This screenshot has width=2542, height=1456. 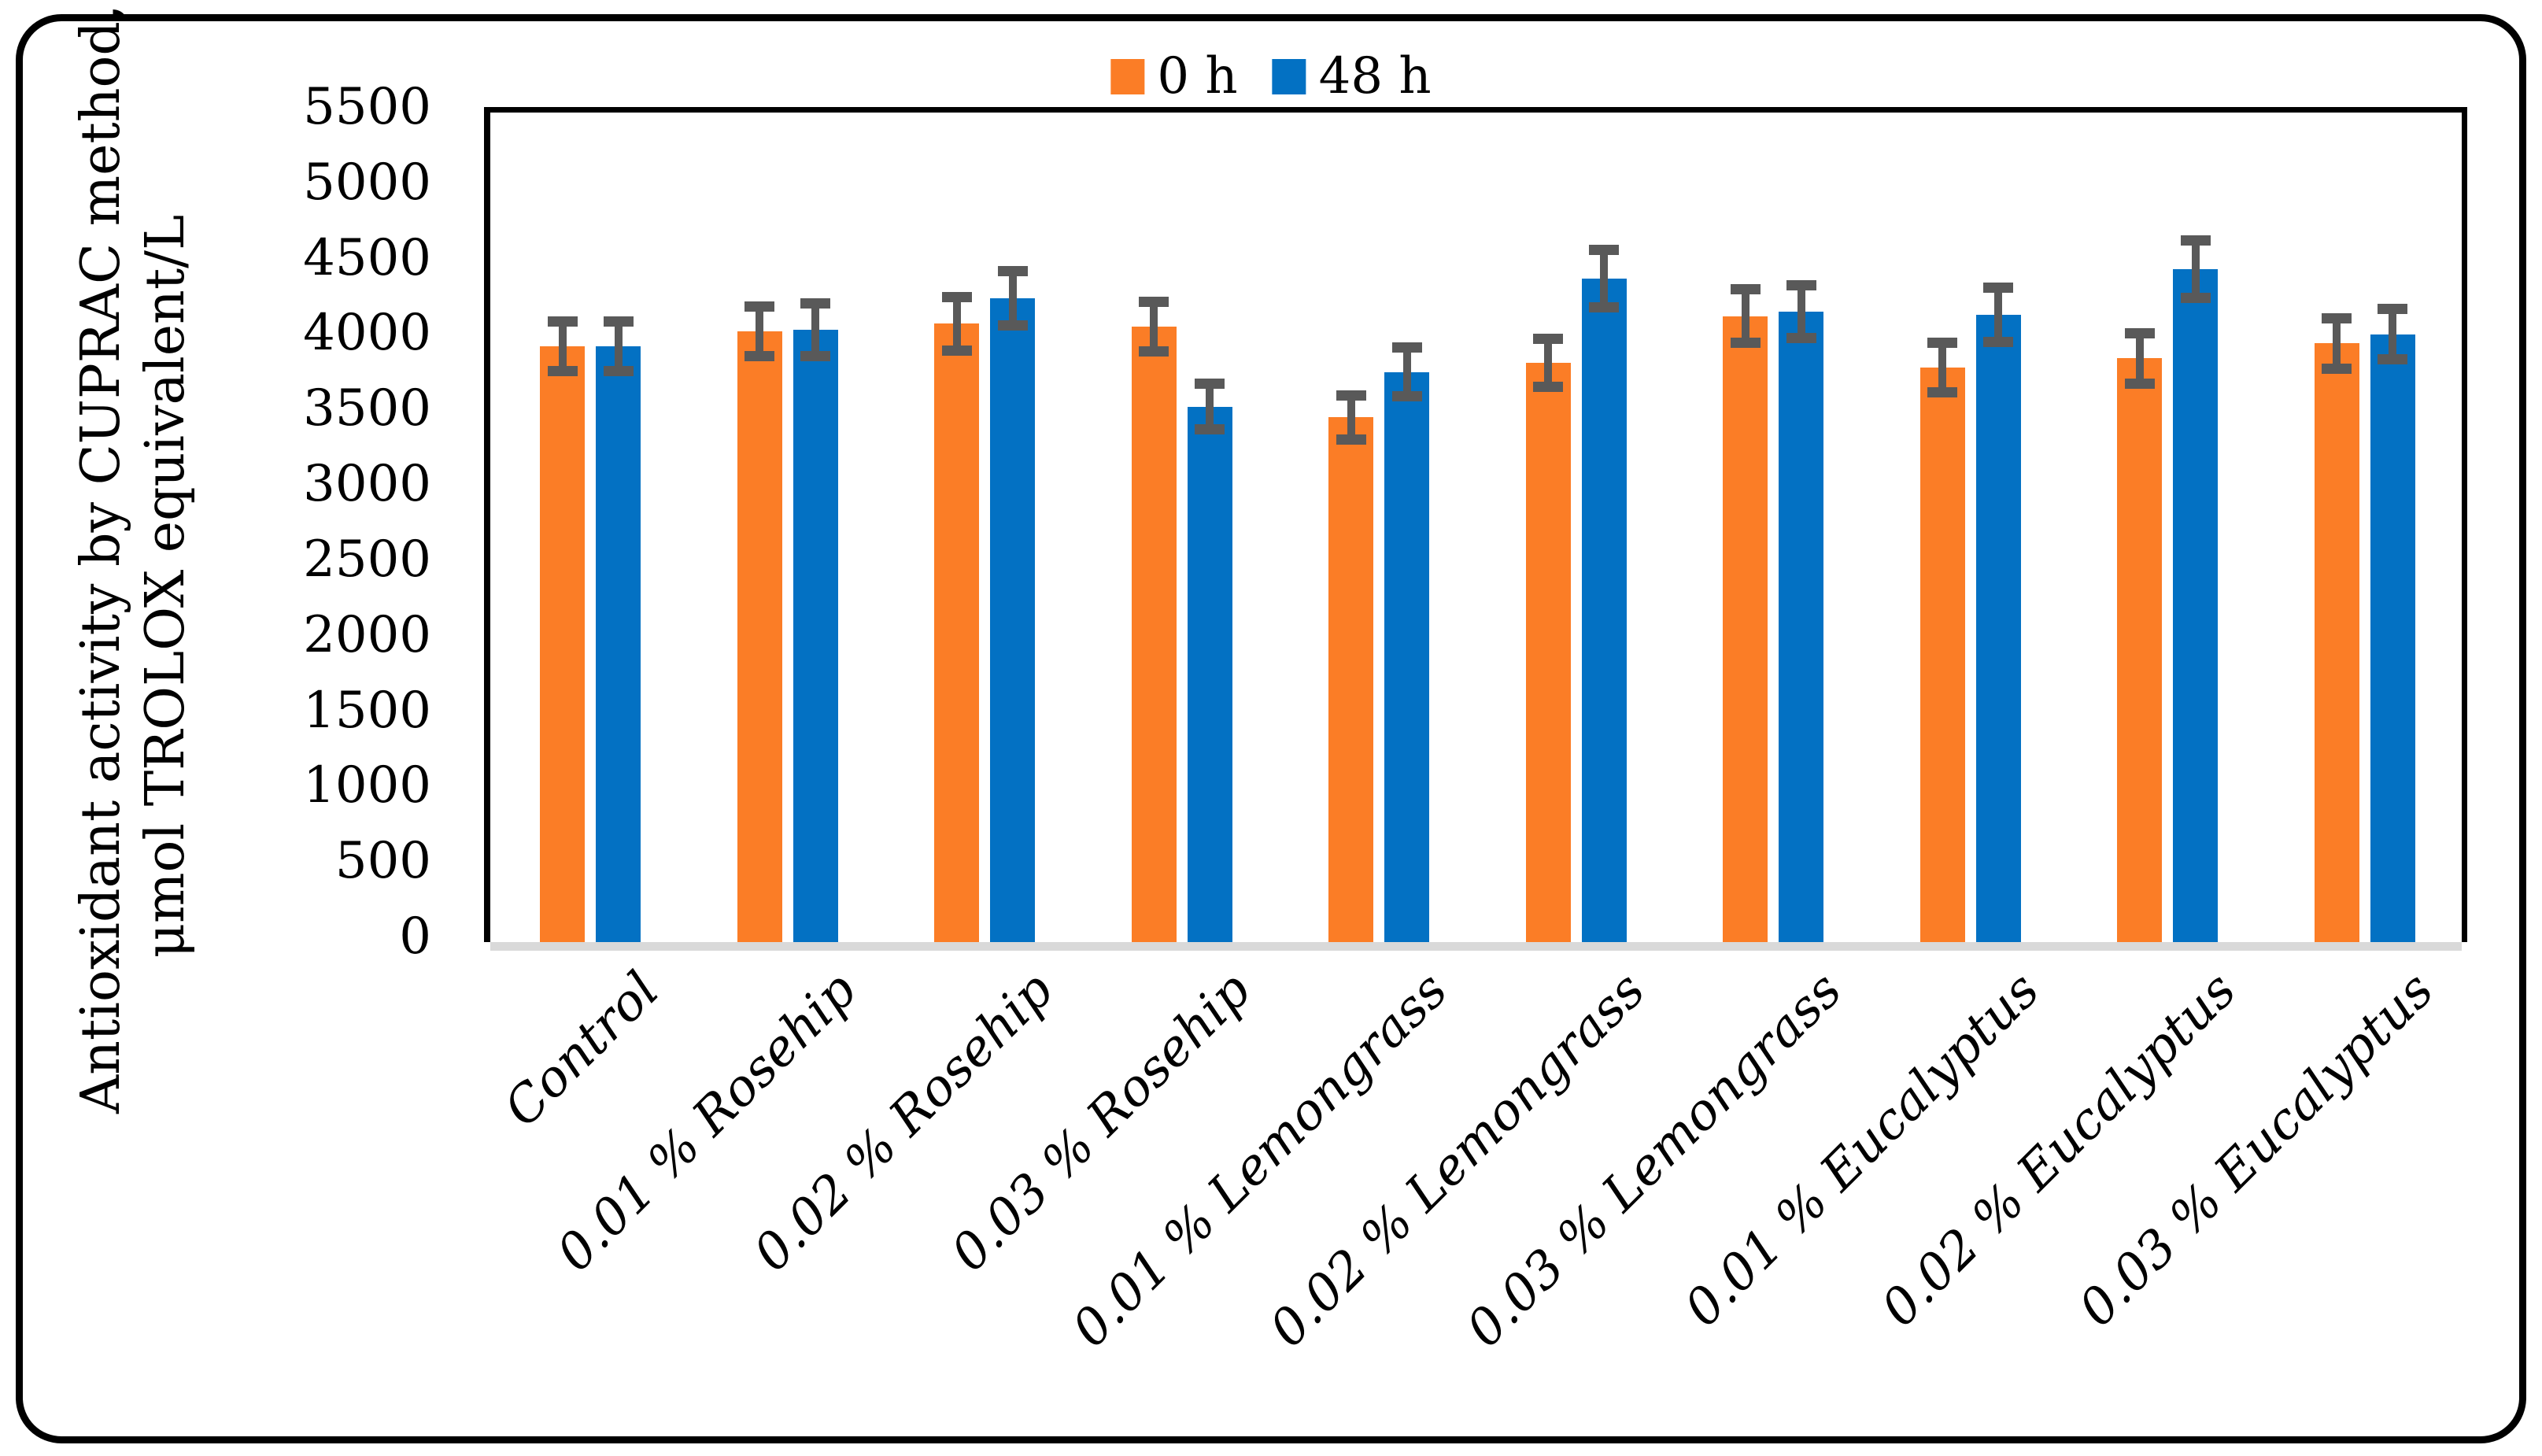 I want to click on legend-item-48h: 48 h, so click(x=1352, y=76).